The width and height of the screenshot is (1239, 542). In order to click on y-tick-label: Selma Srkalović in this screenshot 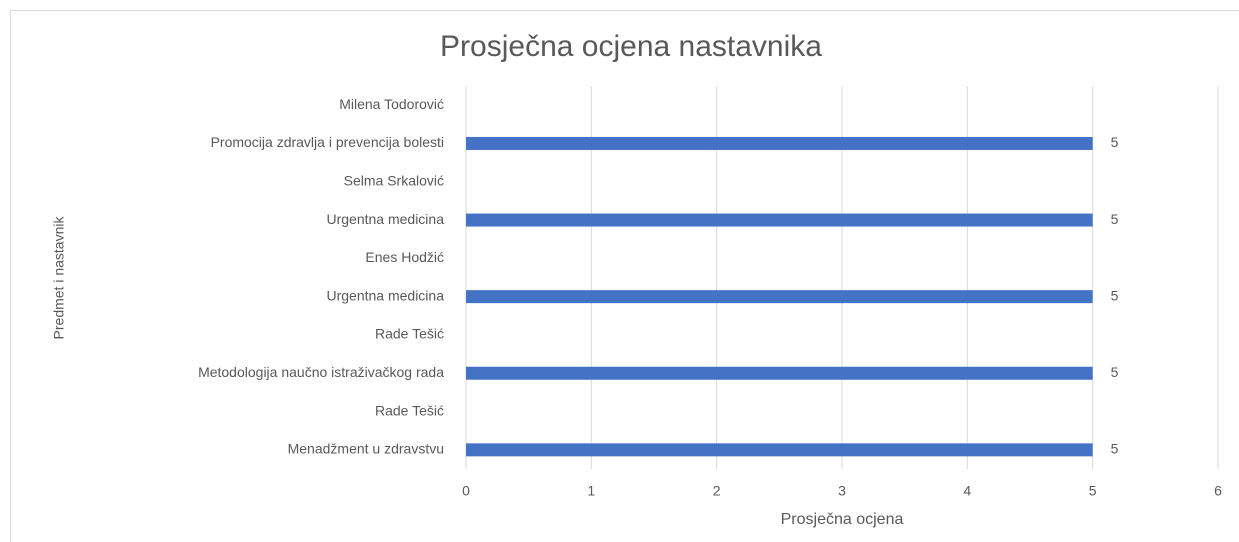, I will do `click(394, 180)`.